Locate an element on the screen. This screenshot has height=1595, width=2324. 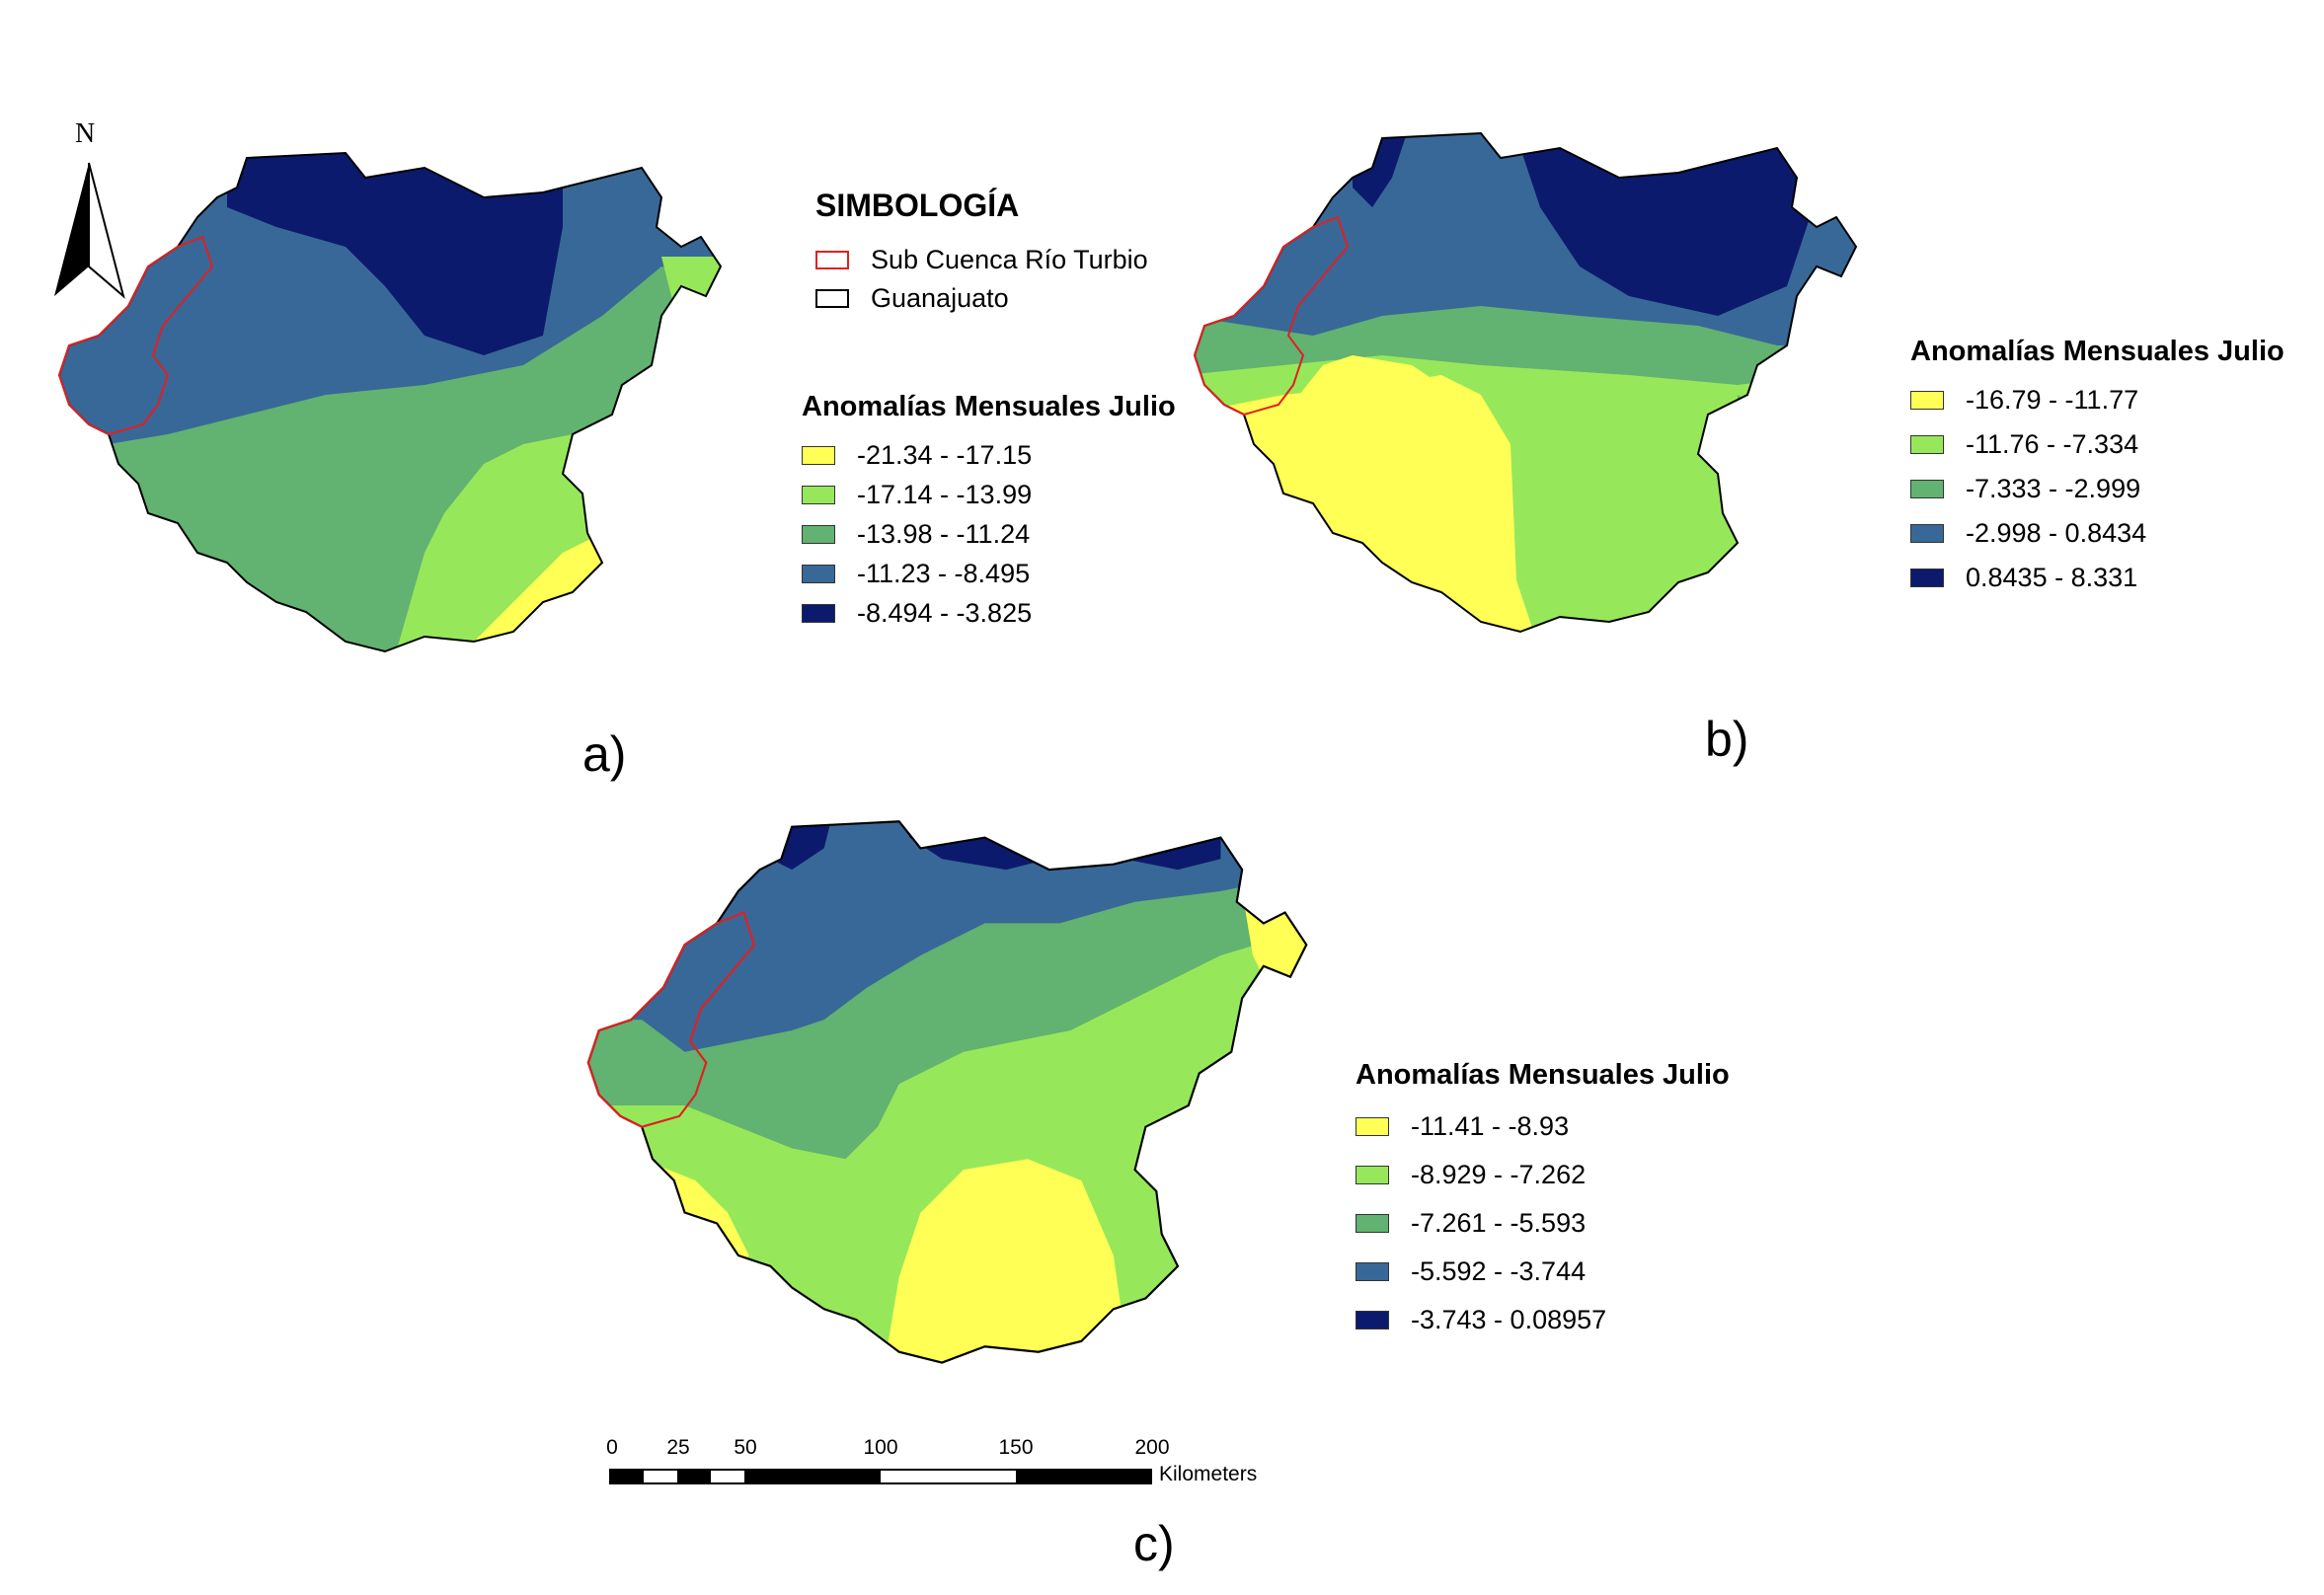
legend-label: -2.998 - 0.8434 is located at coordinates (2056, 533).